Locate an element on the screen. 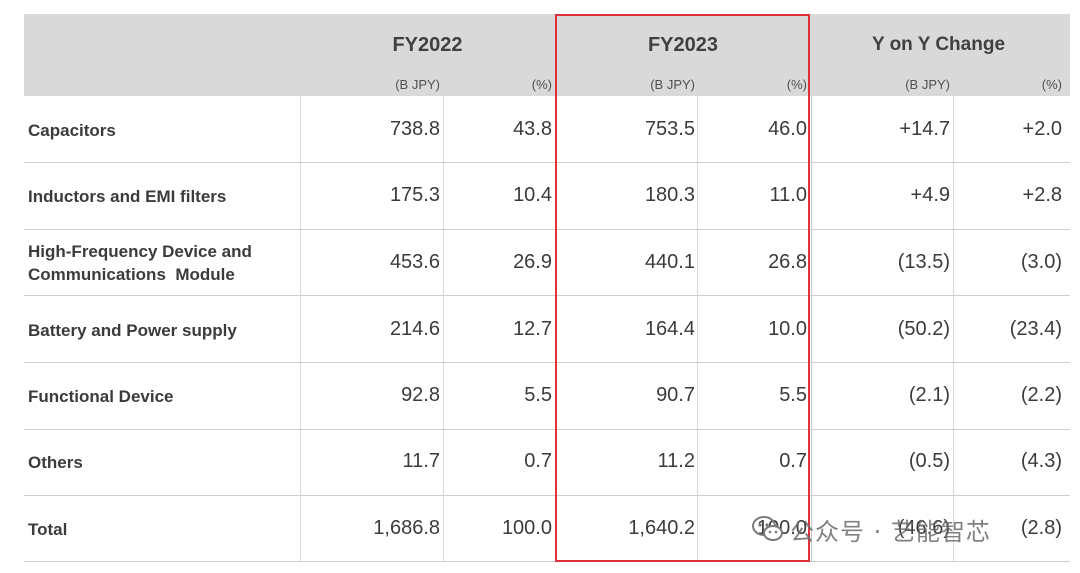  unit-yoy-bjpy: (B JPY) is located at coordinates (927, 84).